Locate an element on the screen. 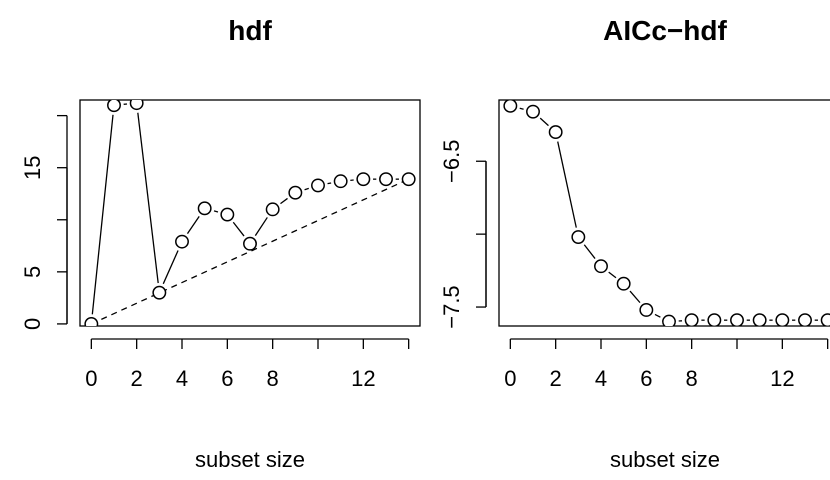 The width and height of the screenshot is (830, 480). aicc-hdf-x-axis-label: subset size is located at coordinates (665, 459).